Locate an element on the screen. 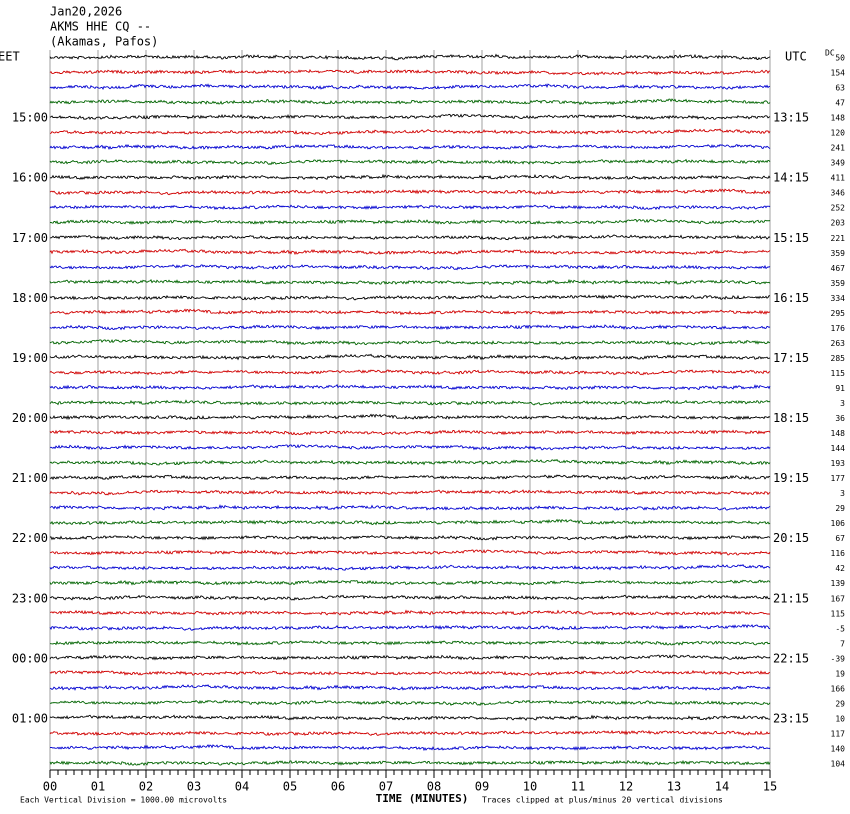 The width and height of the screenshot is (850, 814). dc-value: 263 is located at coordinates (838, 343).